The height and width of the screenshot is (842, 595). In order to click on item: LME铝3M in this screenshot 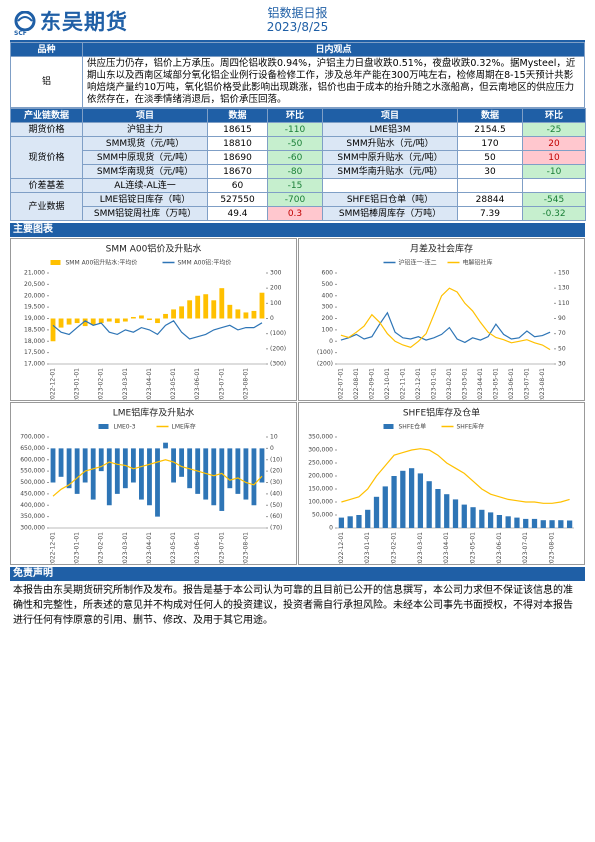, I will do `click(390, 129)`.